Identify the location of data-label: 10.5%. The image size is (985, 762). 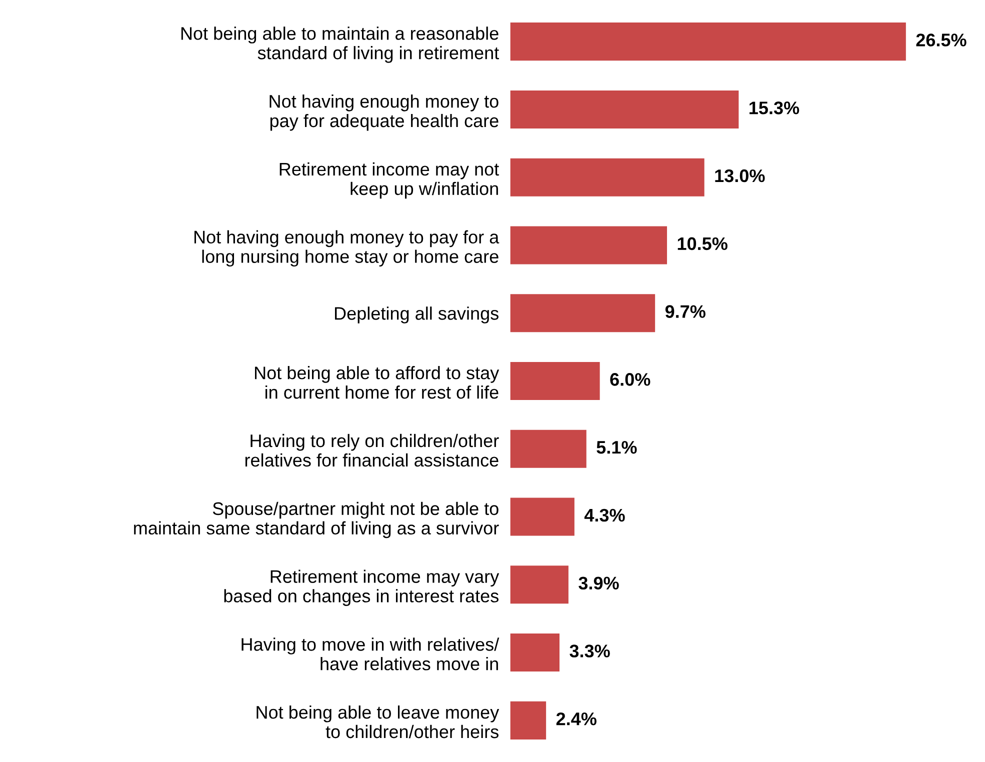
(703, 243).